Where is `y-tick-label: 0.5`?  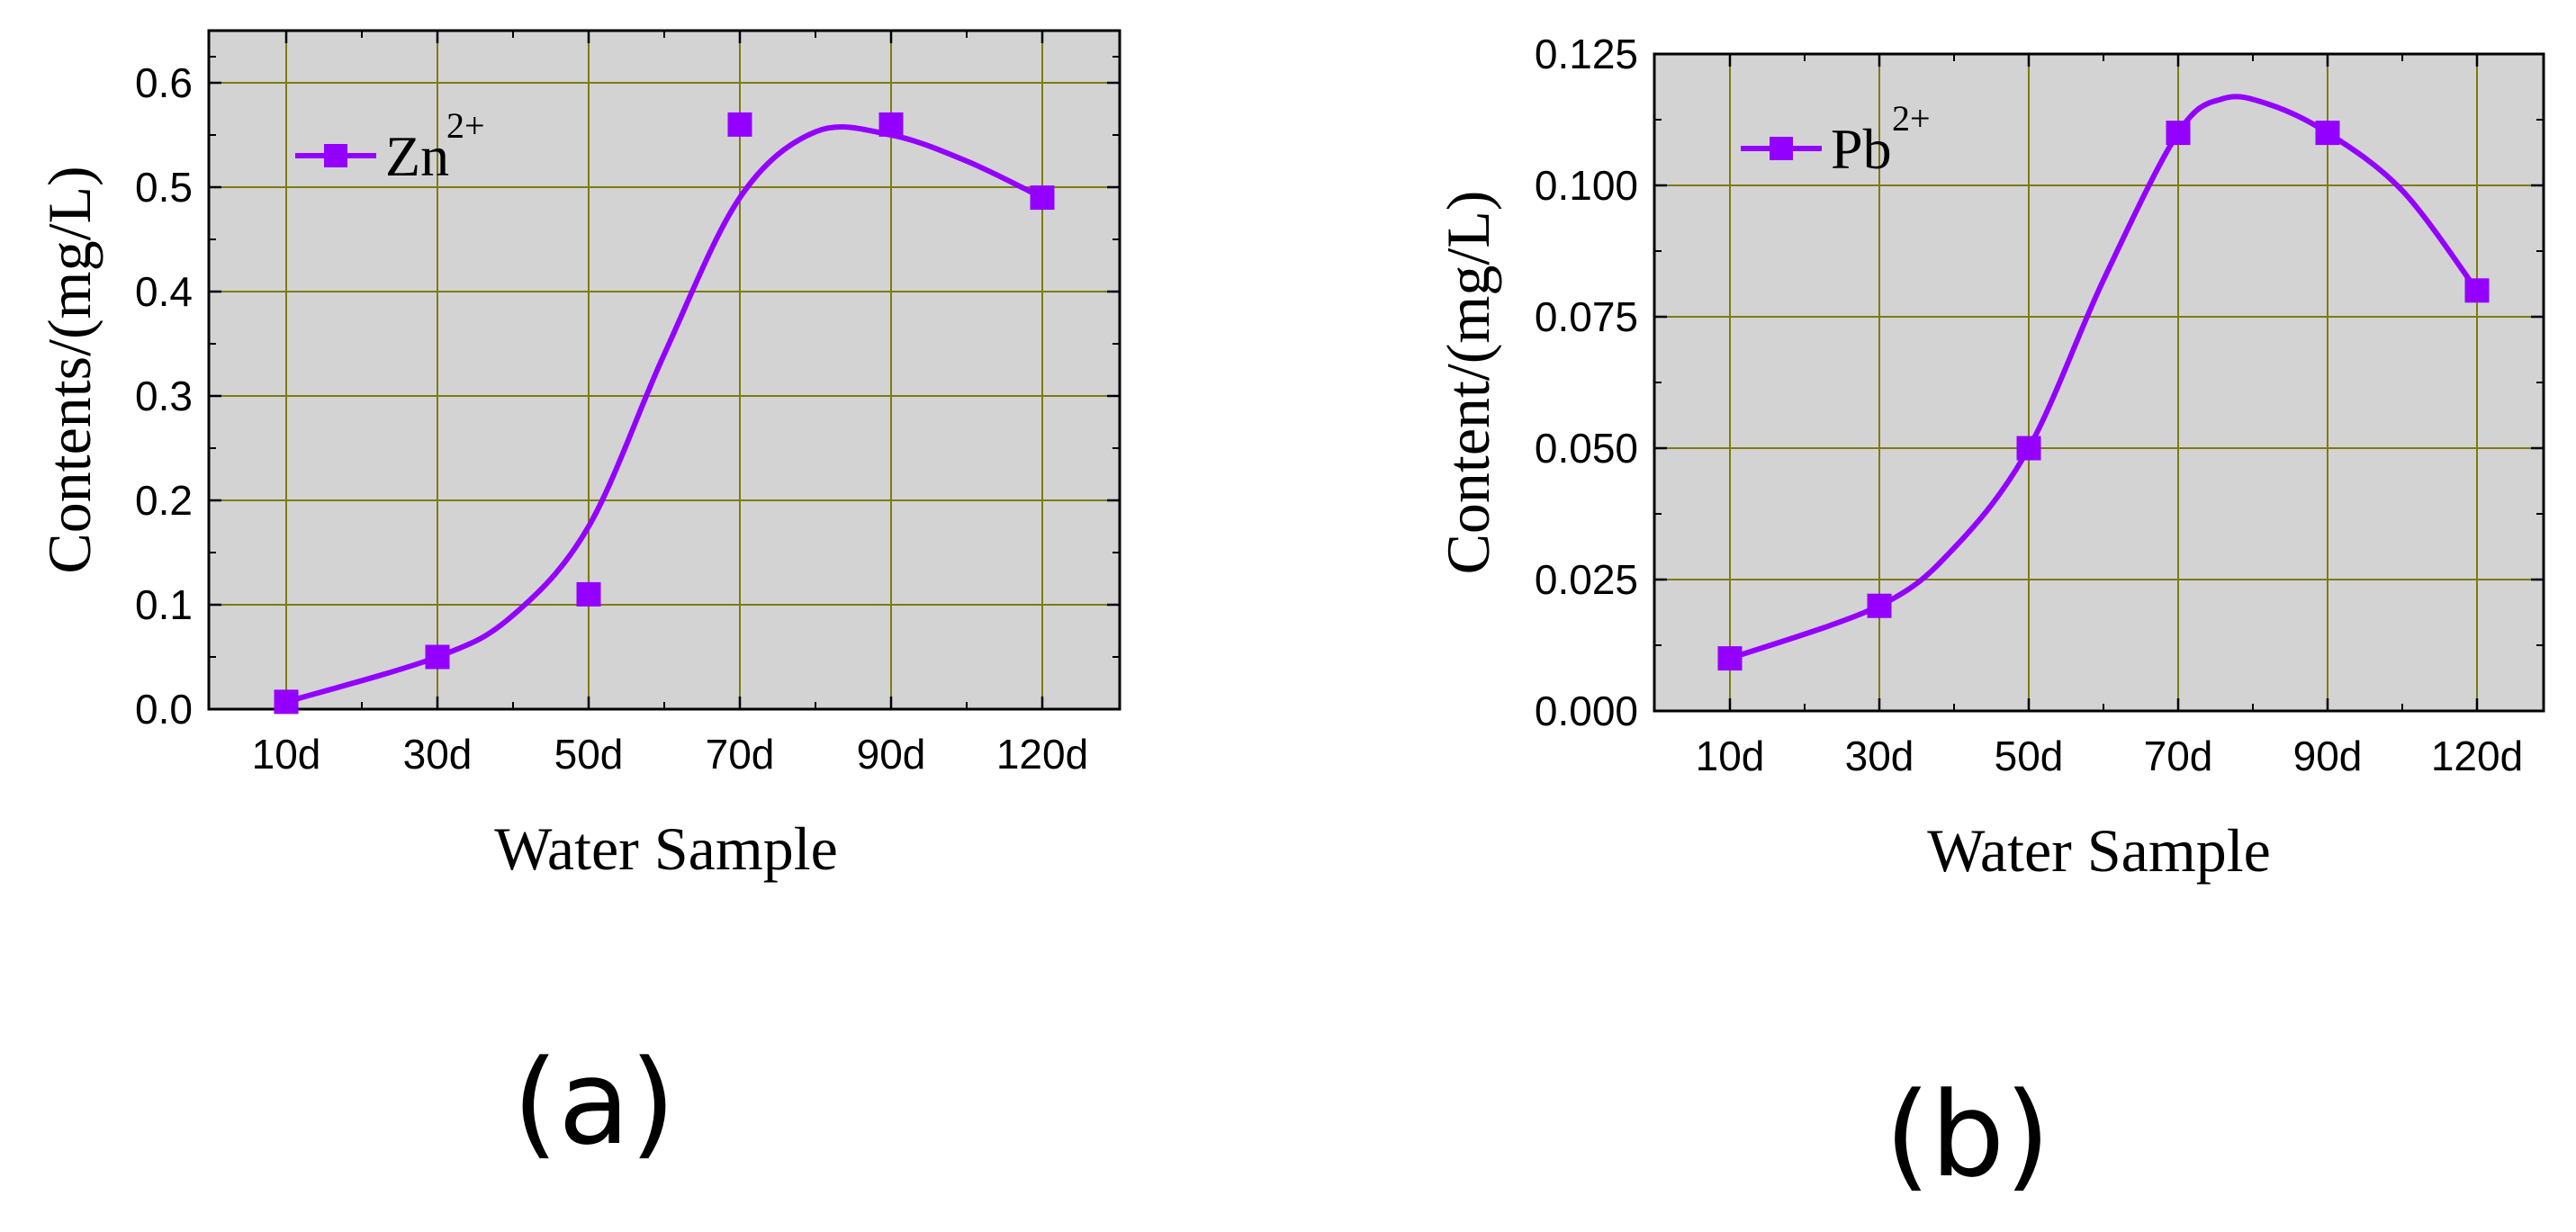
y-tick-label: 0.5 is located at coordinates (164, 188).